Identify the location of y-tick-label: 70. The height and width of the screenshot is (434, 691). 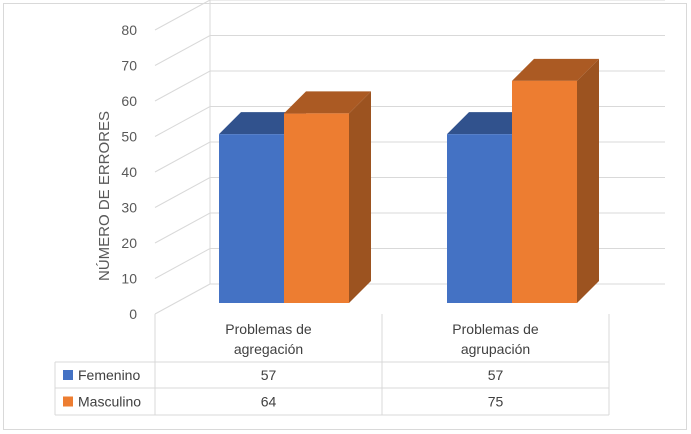
(129, 66).